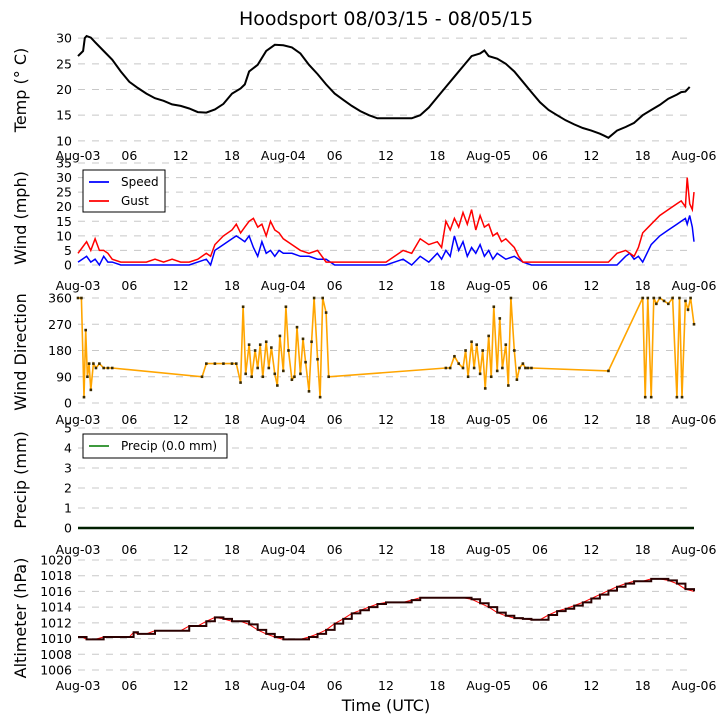 Image resolution: width=726 pixels, height=725 pixels. What do you see at coordinates (694, 419) in the screenshot?
I see `direction-x-tick-label: Aug-06` at bounding box center [694, 419].